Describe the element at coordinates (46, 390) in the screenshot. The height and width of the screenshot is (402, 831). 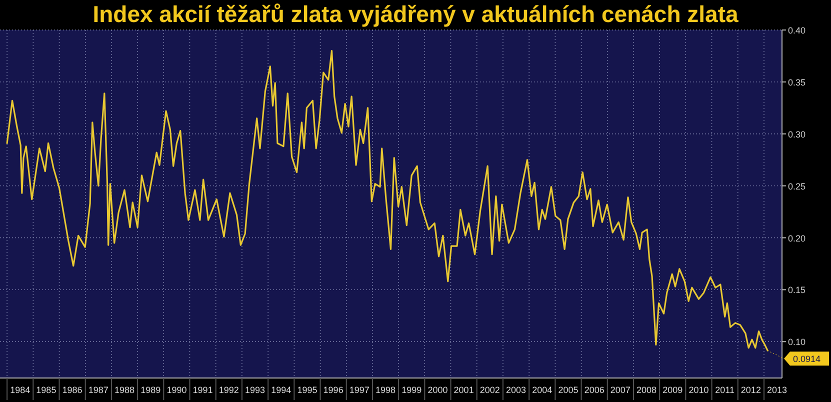
I see `x-tick-label: 1985` at that location.